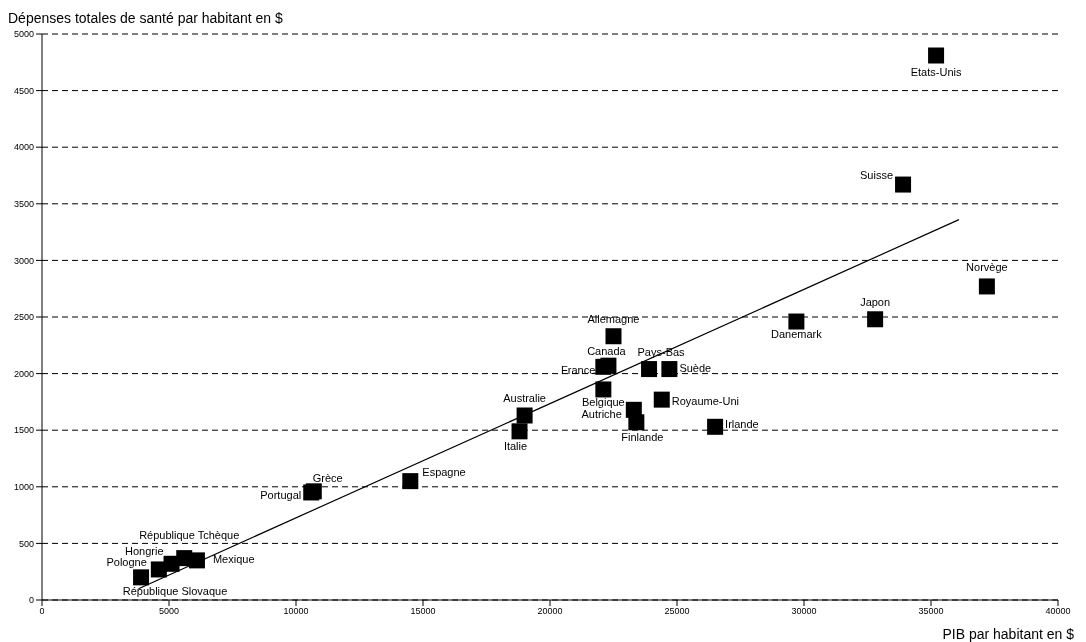 The image size is (1086, 642). Describe the element at coordinates (23, 204) in the screenshot. I see `y-tick-label: 3500` at that location.